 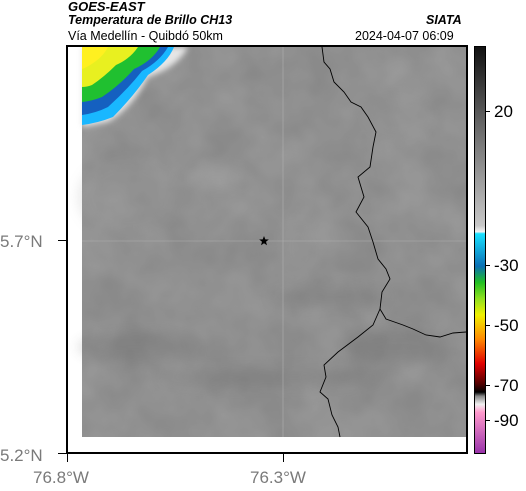 I want to click on latitude-label-1: 5.7°N, so click(x=21, y=241).